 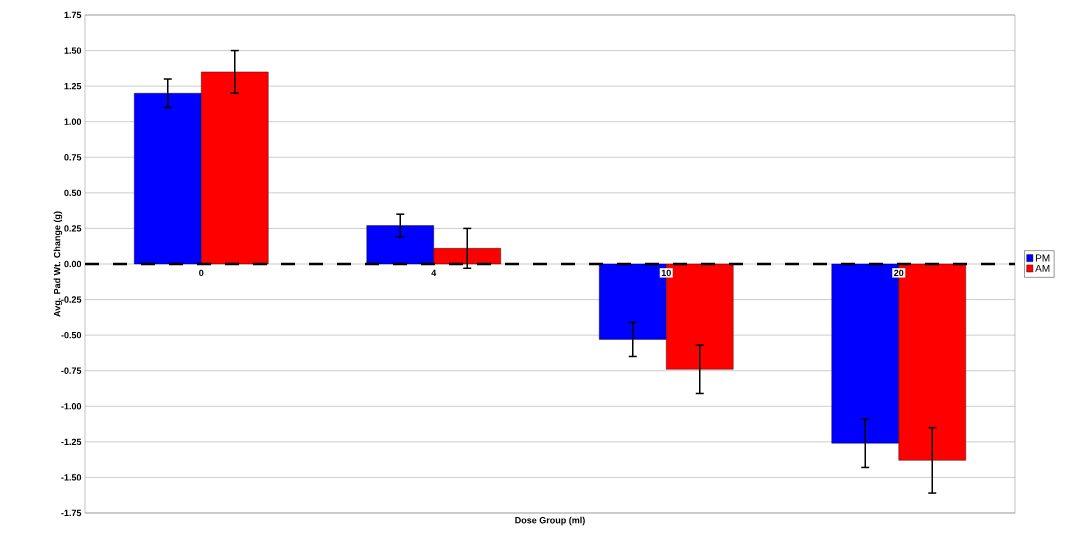 I want to click on y-tick-label: -0.75, so click(x=71, y=370).